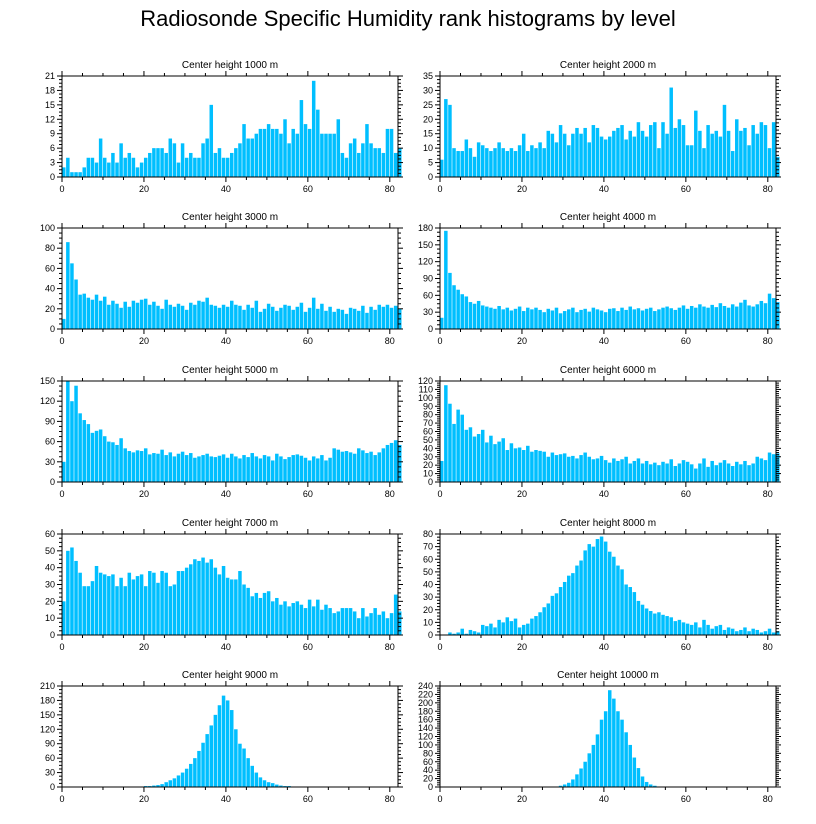 Image resolution: width=816 pixels, height=824 pixels. I want to click on y-tick-label: 200, so click(425, 703).